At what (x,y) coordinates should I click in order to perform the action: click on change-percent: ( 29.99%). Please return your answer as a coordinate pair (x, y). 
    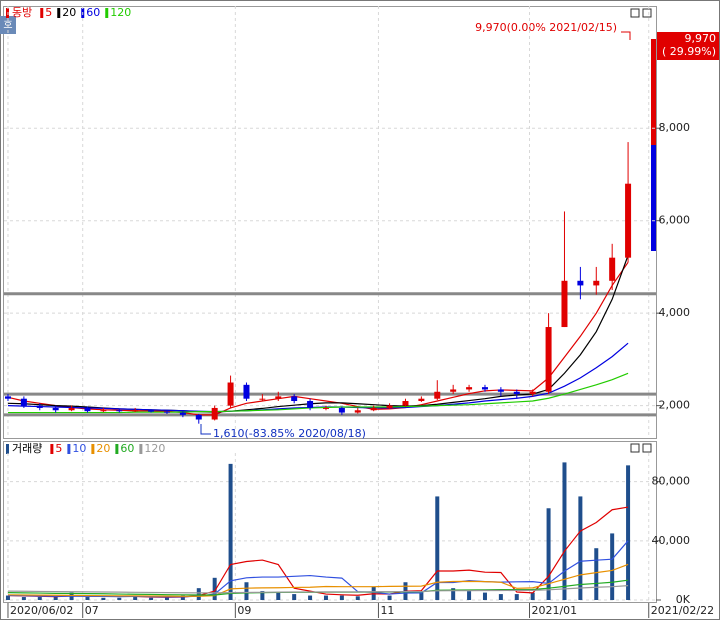
    Looking at the image, I should click on (689, 51).